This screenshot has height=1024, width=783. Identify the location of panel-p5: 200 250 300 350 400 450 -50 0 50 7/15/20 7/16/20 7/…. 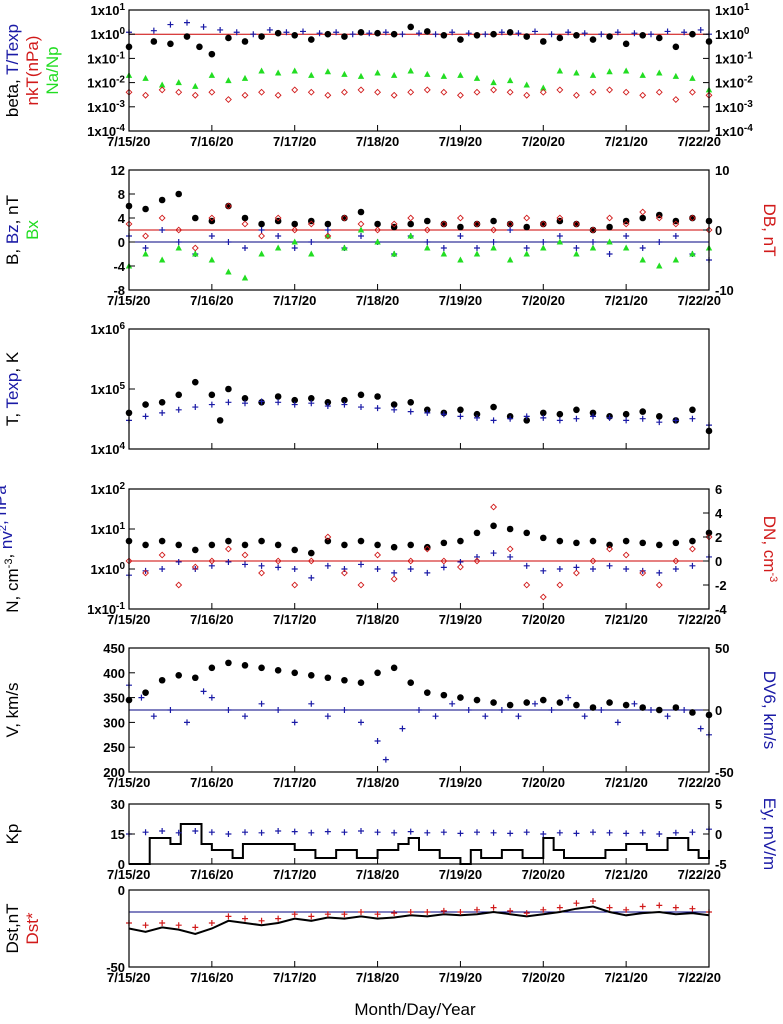
(391, 715).